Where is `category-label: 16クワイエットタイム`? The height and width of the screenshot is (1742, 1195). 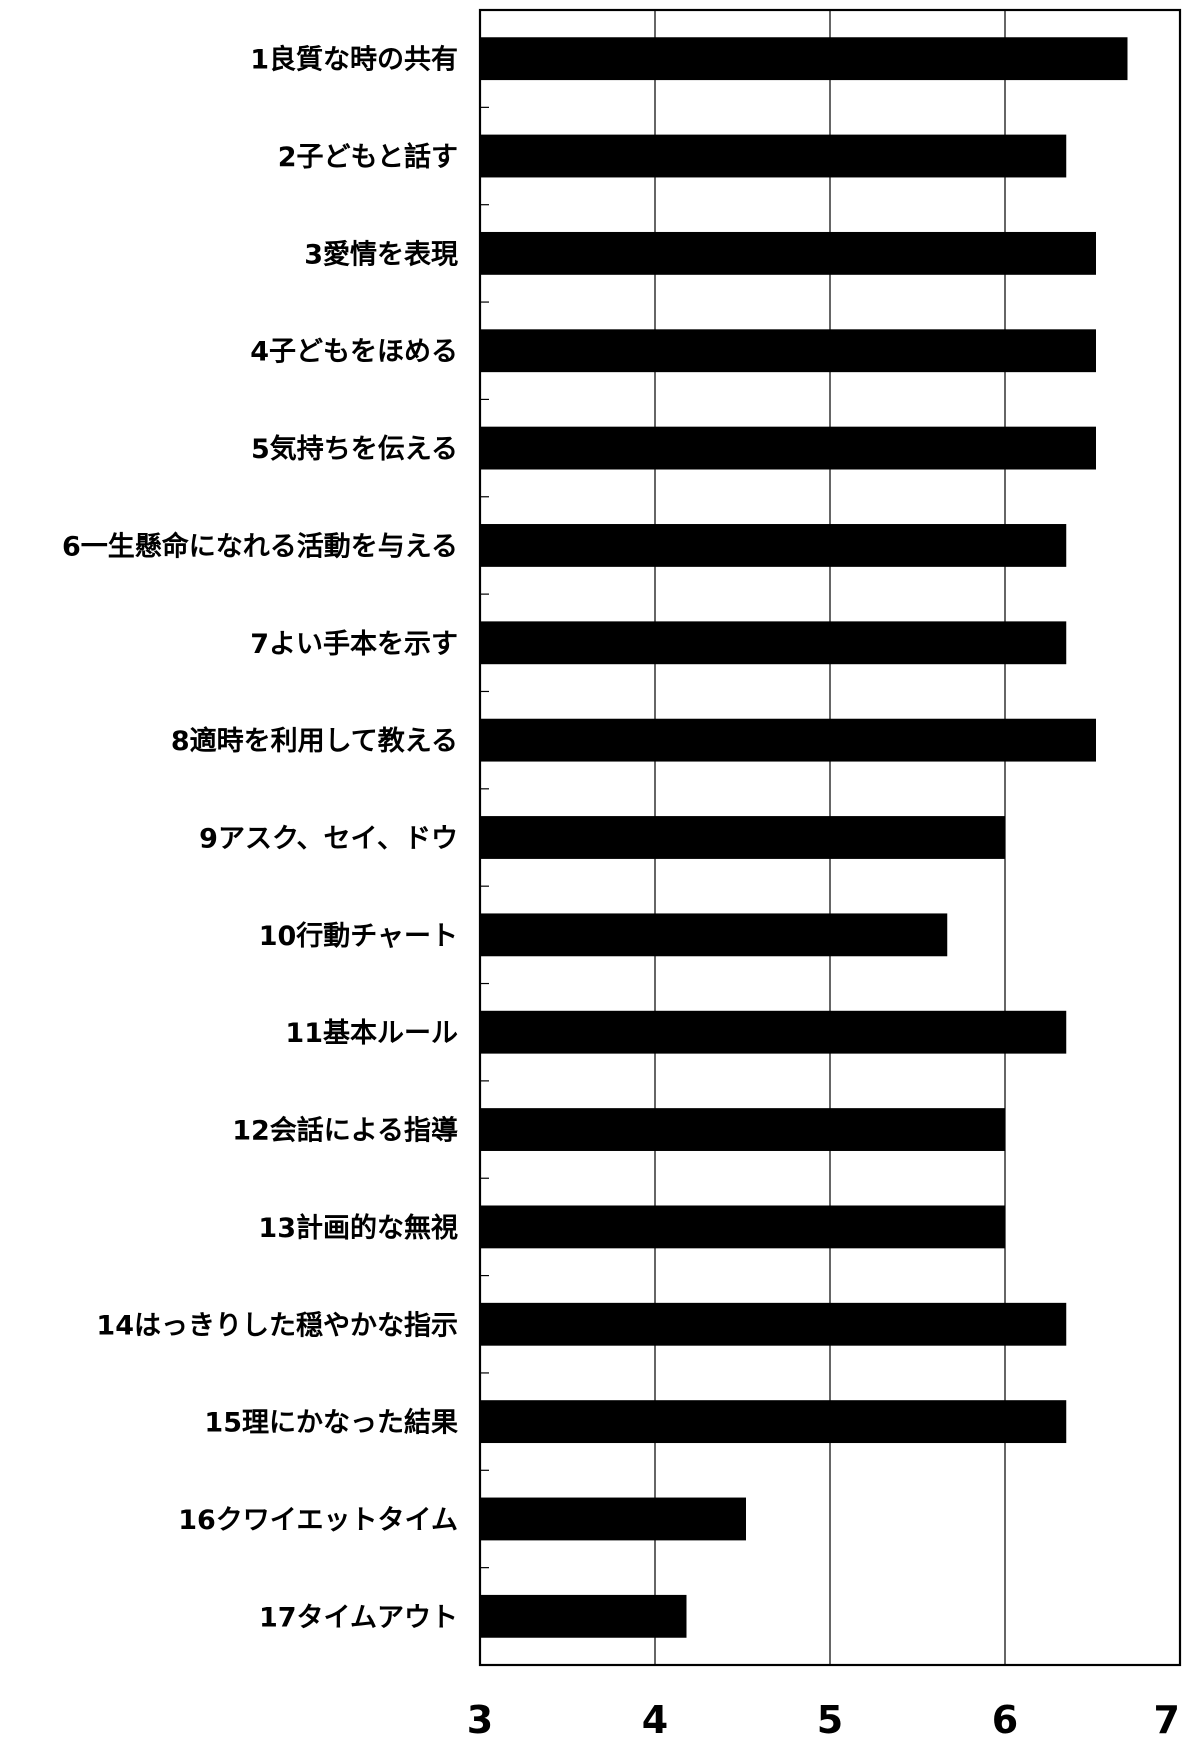
category-label: 16クワイエットタイム is located at coordinates (318, 1520).